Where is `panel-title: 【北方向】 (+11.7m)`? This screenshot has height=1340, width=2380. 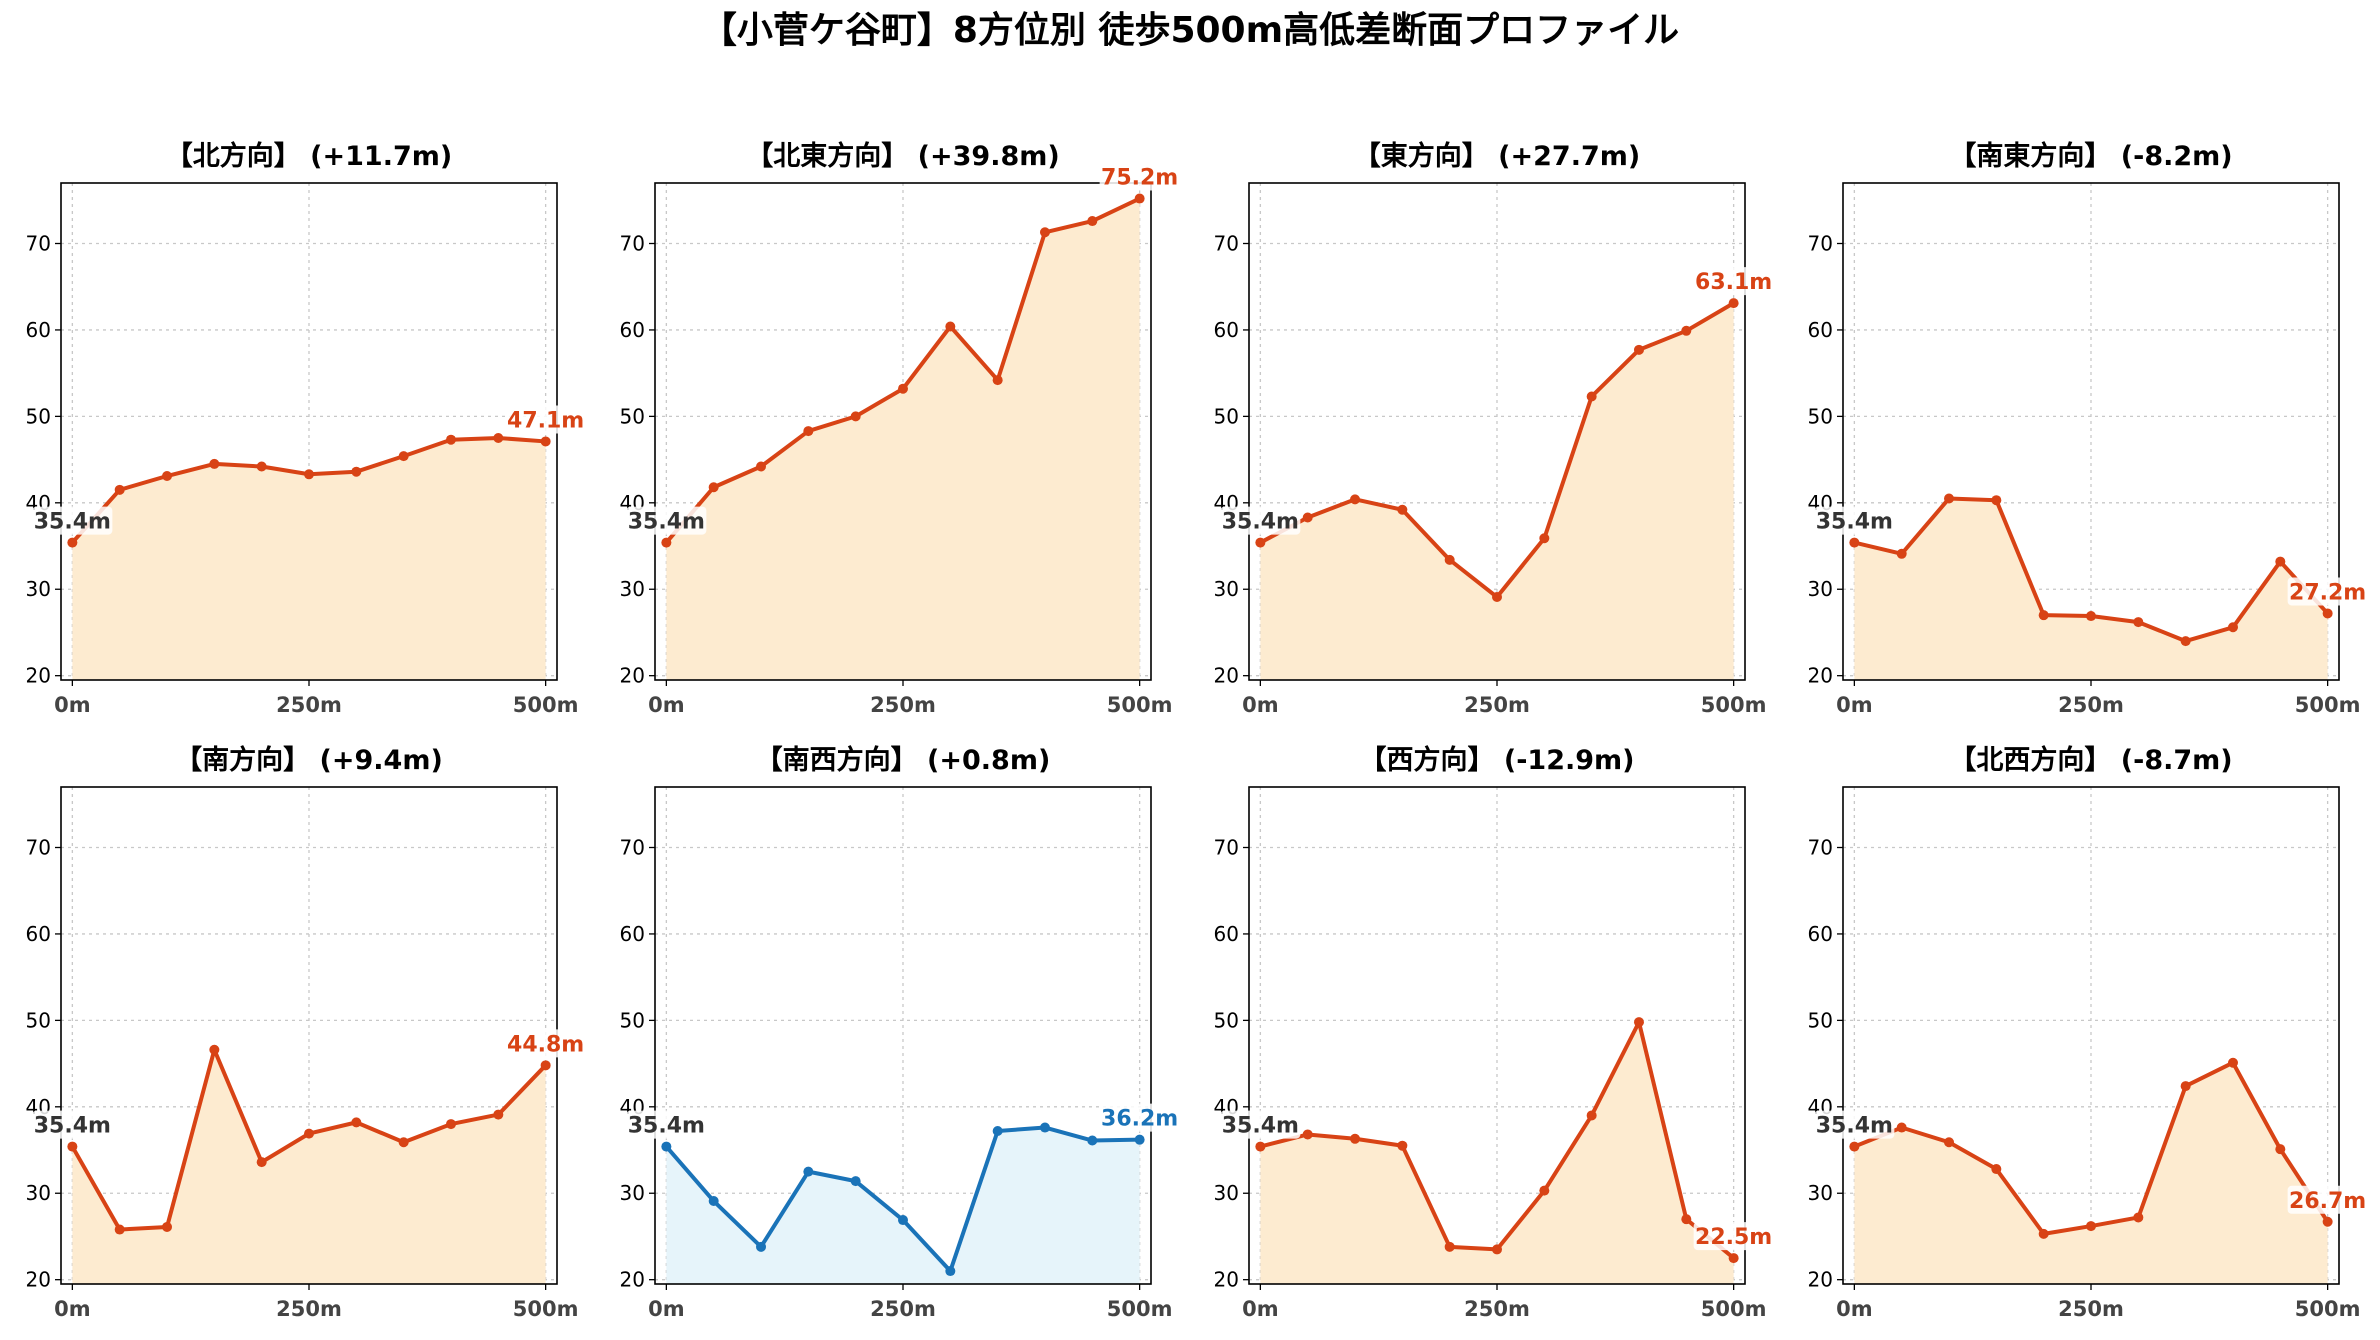 panel-title: 【北方向】 (+11.7m) is located at coordinates (309, 156).